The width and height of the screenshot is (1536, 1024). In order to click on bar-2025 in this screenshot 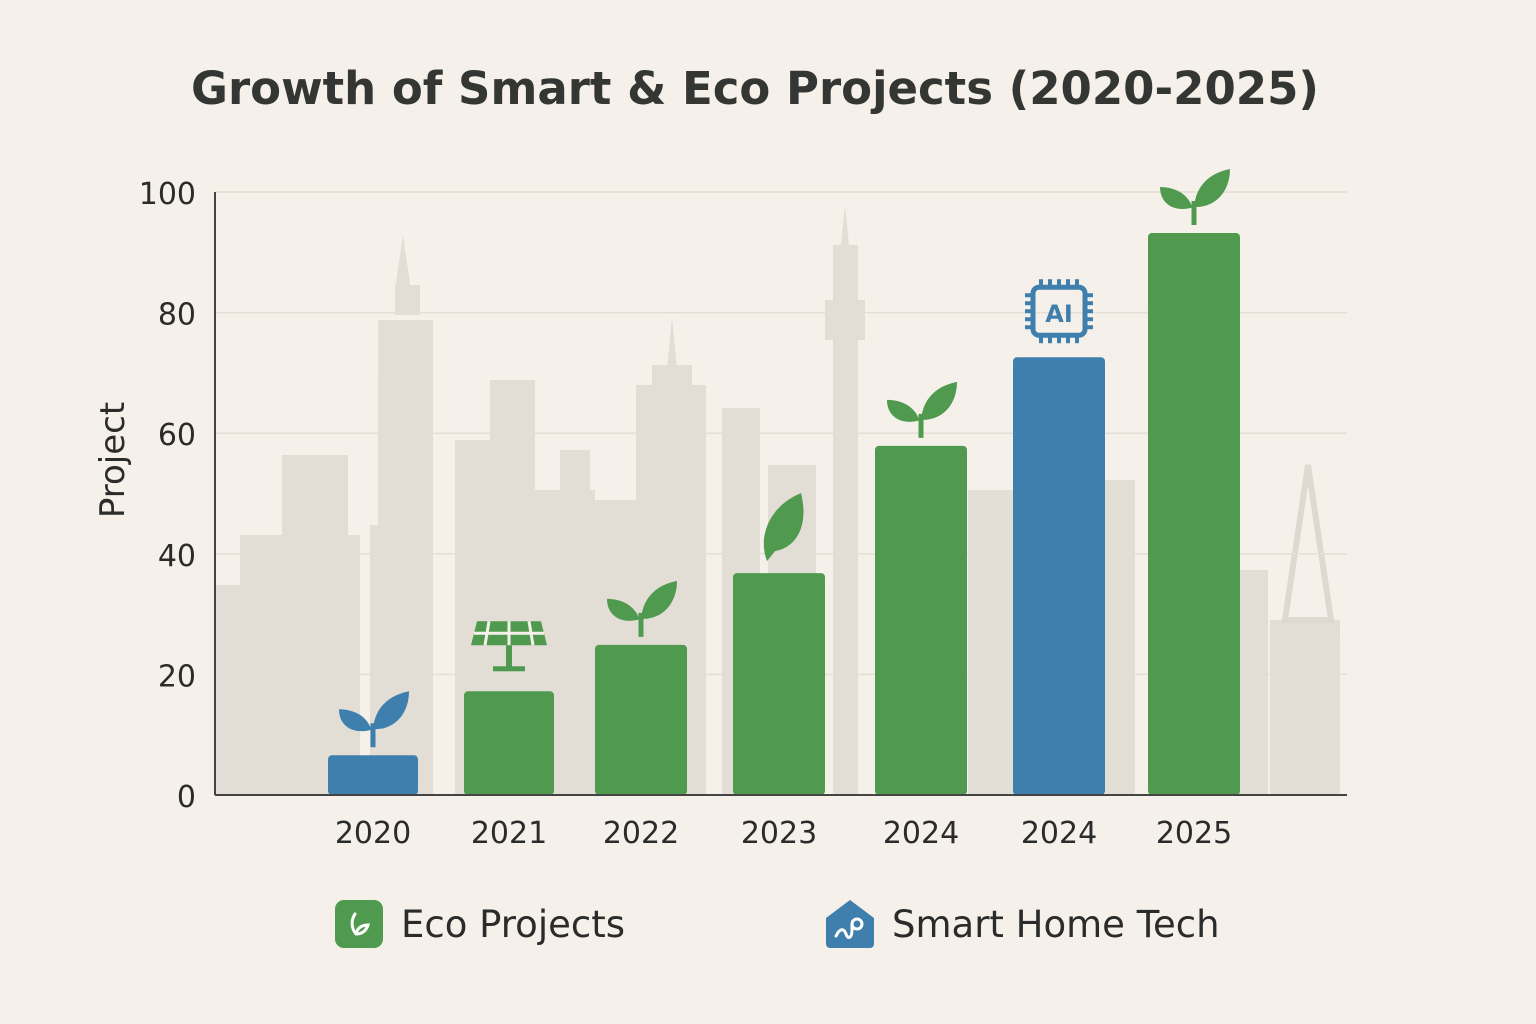, I will do `click(1194, 514)`.